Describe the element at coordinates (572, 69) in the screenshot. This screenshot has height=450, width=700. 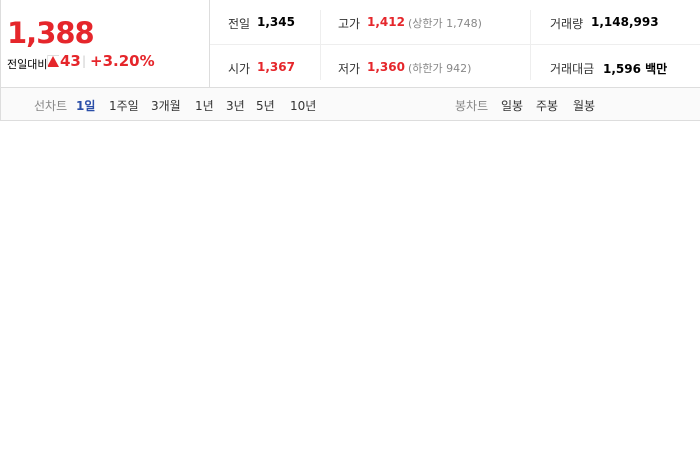
I see `stat-label: 거래대금` at that location.